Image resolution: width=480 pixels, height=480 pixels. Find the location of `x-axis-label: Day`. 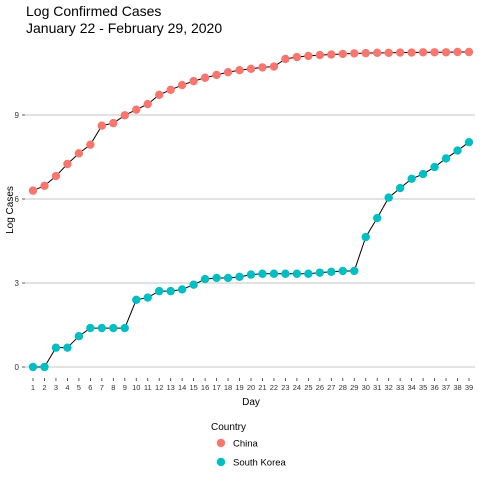

x-axis-label: Day is located at coordinates (251, 402).